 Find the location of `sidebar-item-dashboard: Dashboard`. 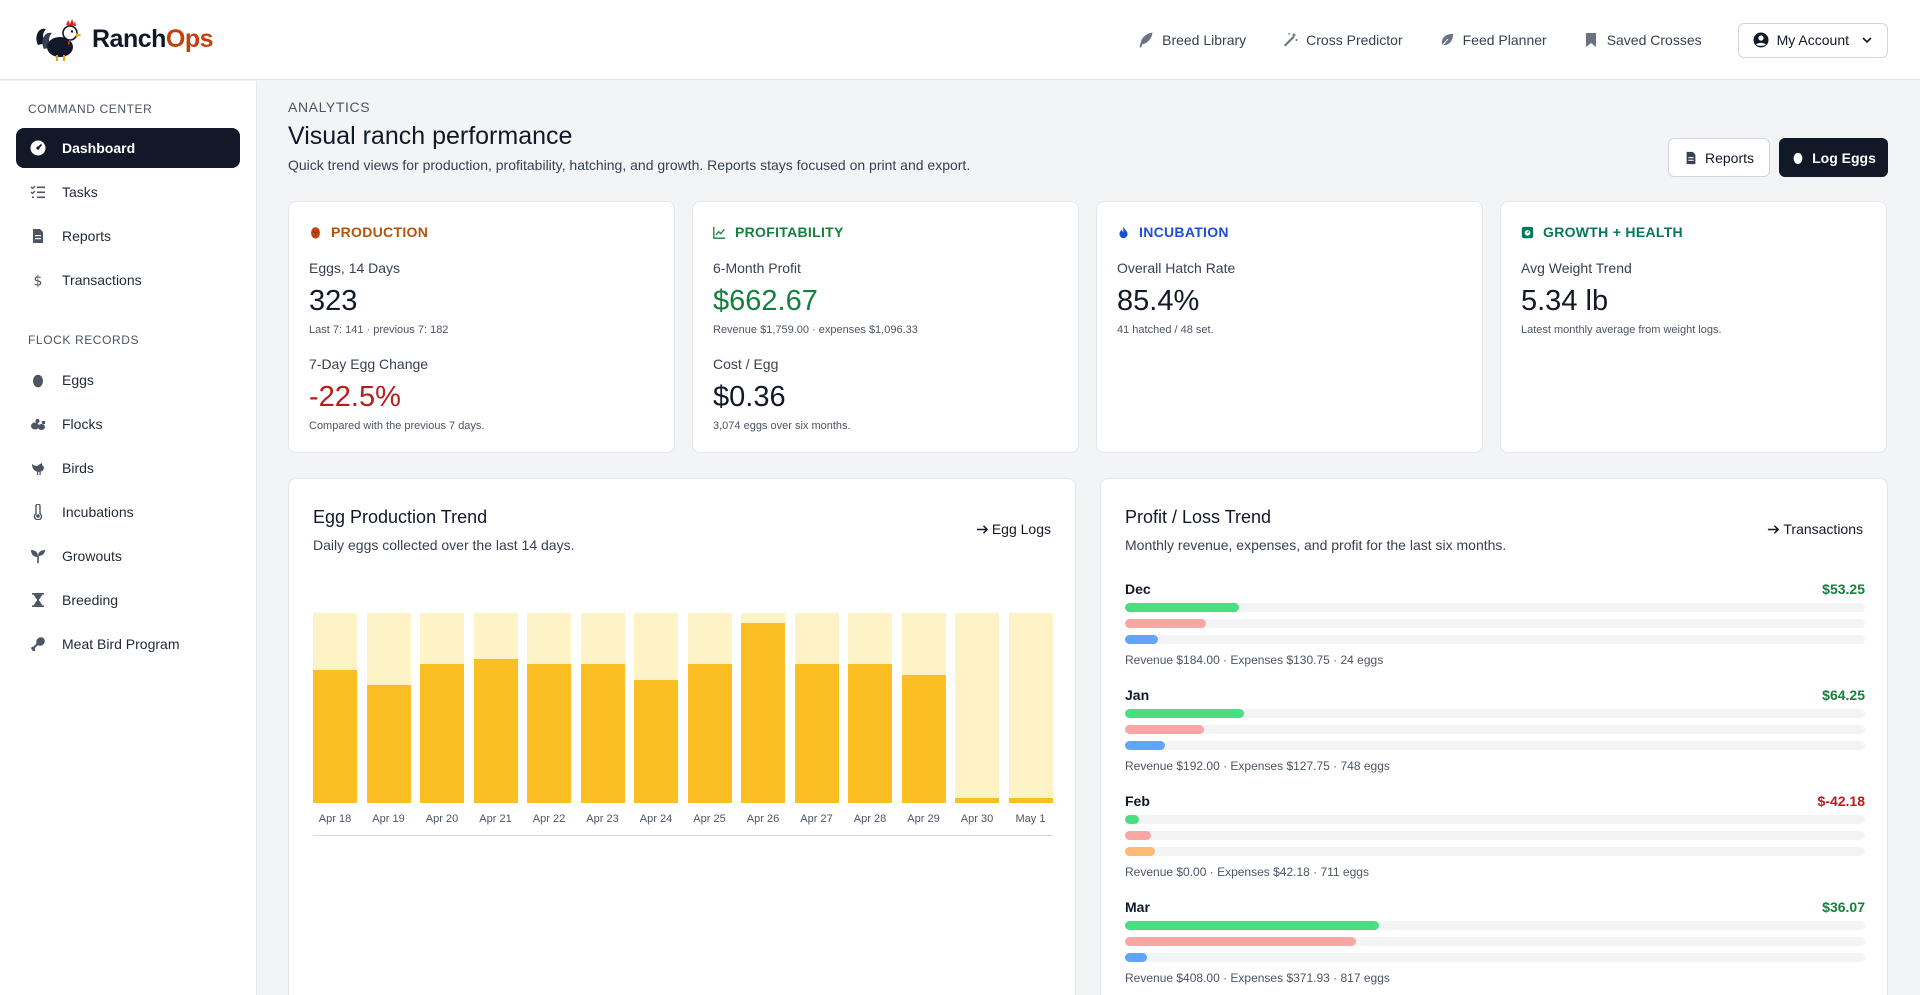

sidebar-item-dashboard: Dashboard is located at coordinates (128, 148).